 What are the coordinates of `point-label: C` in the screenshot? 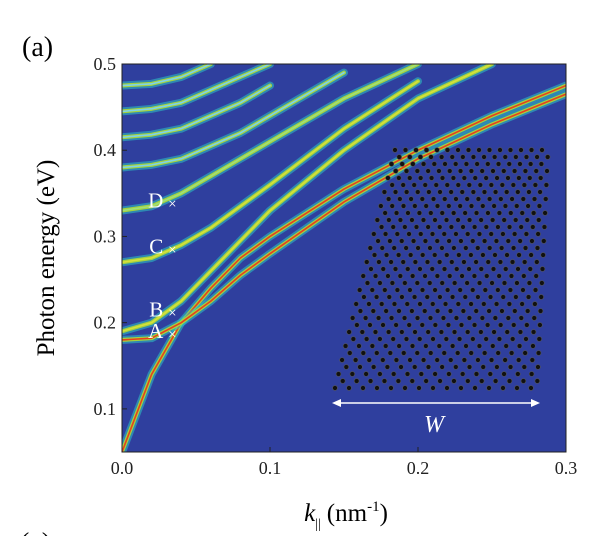 It's located at (156, 246).